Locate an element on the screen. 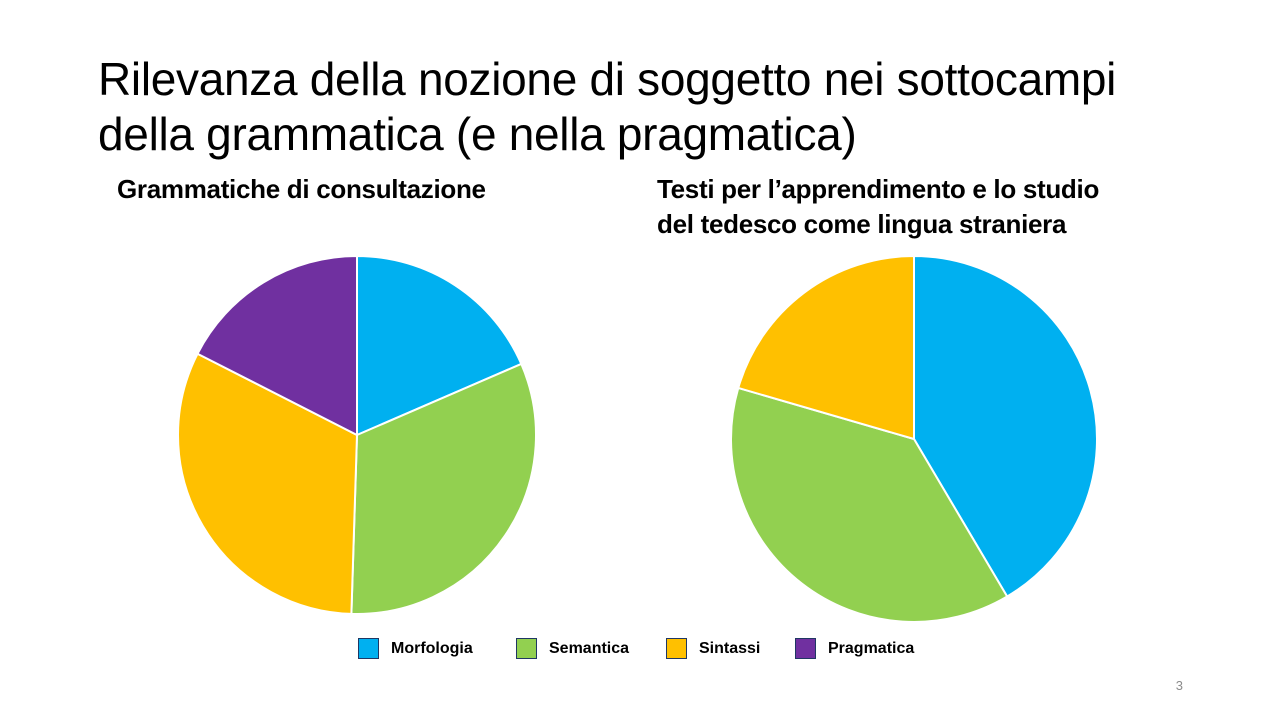 The width and height of the screenshot is (1280, 720). legend-item-morfologia: Morfologia is located at coordinates (415, 648).